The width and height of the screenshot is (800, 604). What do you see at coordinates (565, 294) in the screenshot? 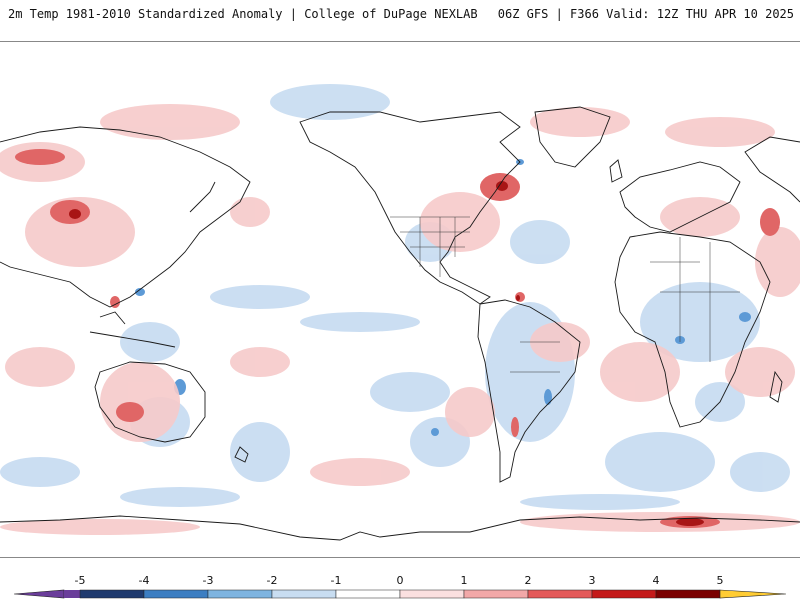
I see `political-borders` at bounding box center [565, 294].